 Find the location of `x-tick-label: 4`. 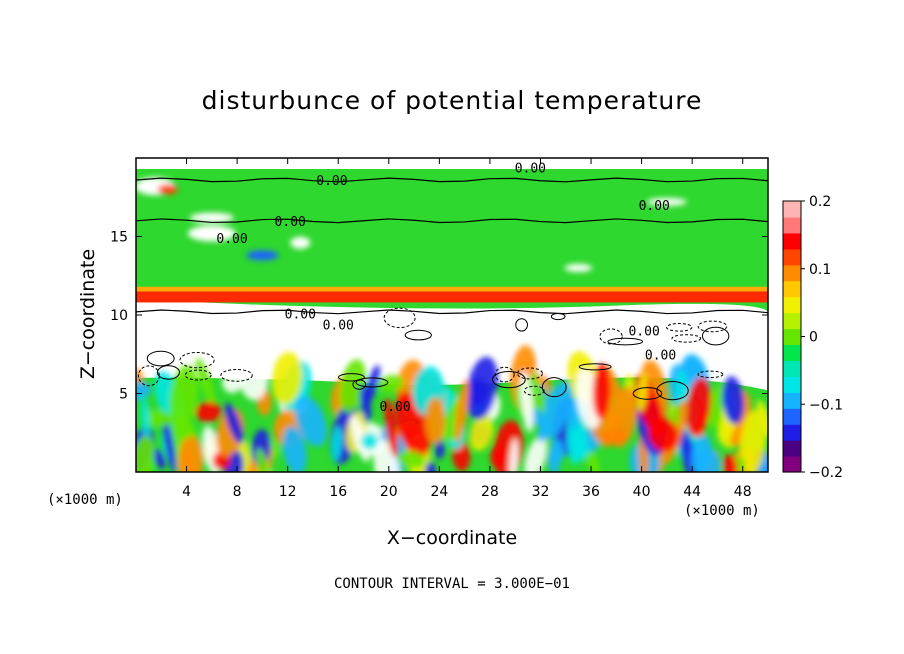

x-tick-label: 4 is located at coordinates (186, 492).